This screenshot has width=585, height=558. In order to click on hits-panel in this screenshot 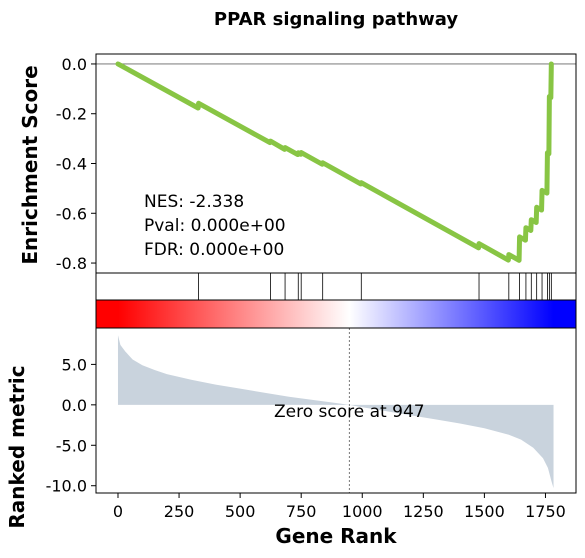, I will do `click(336, 286)`.